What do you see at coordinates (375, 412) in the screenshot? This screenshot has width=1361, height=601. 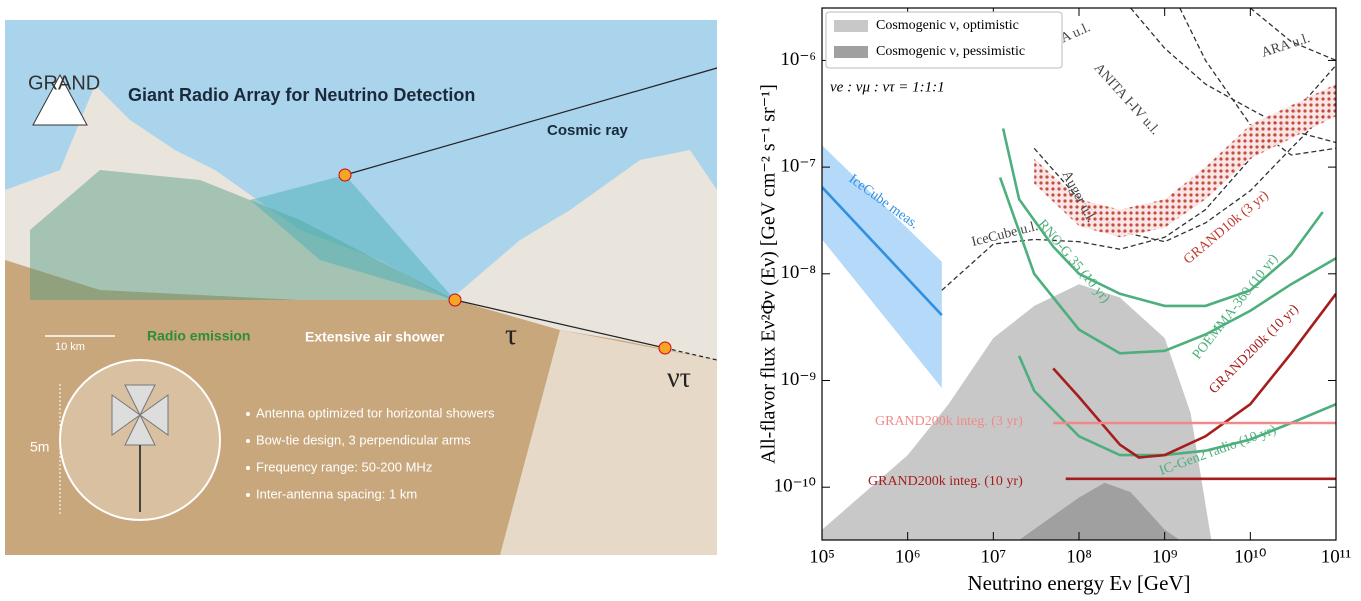 I see `bullet-text: Antenna optimized tor horizontal showers` at bounding box center [375, 412].